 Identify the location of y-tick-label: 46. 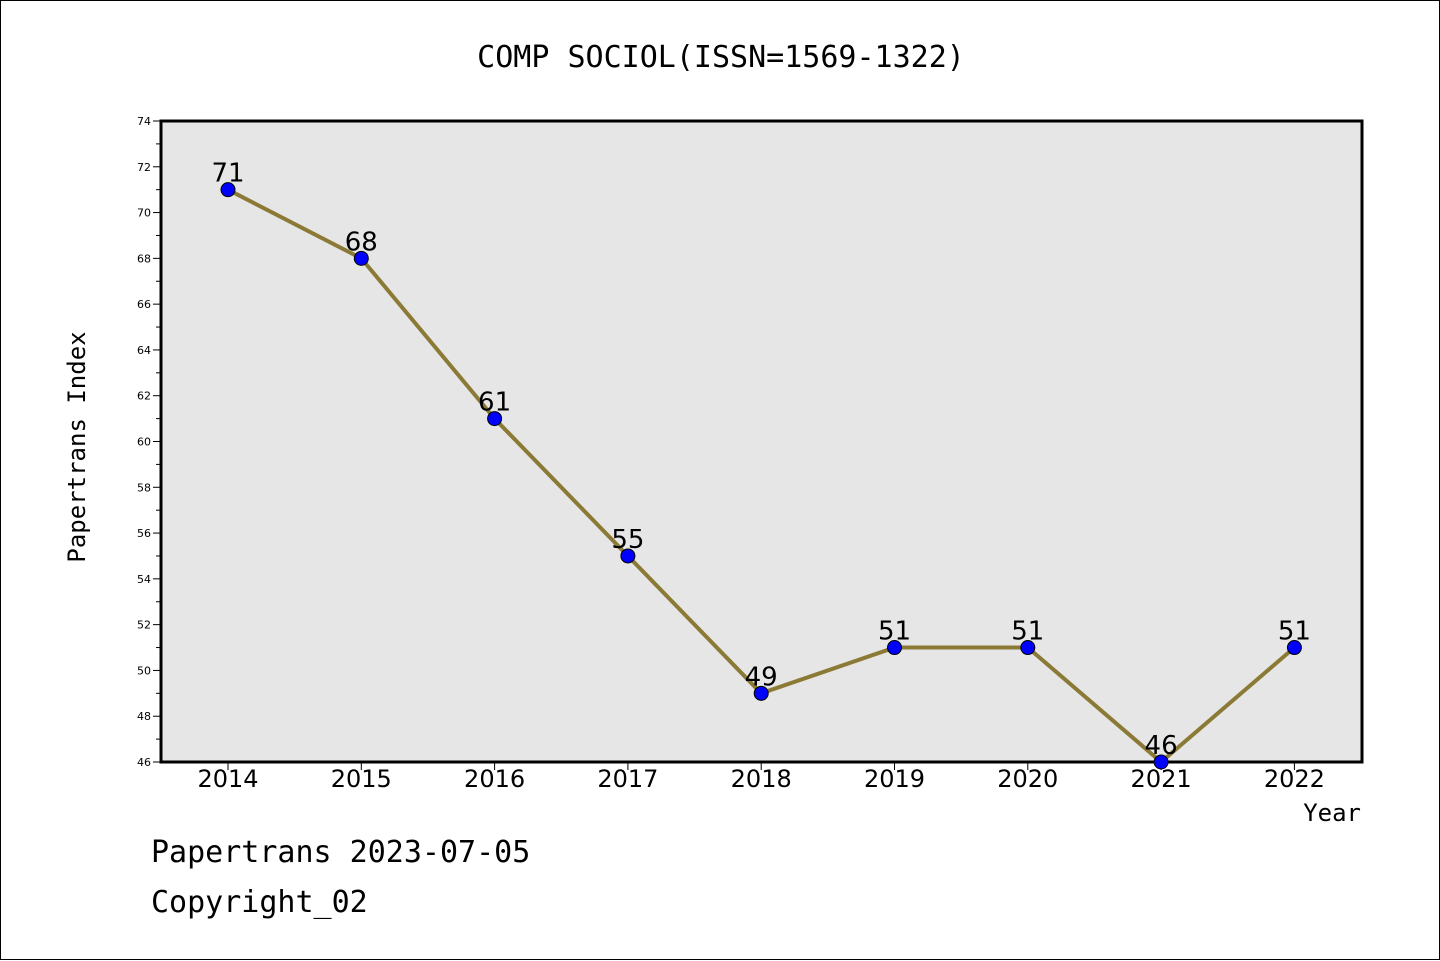
(144, 762).